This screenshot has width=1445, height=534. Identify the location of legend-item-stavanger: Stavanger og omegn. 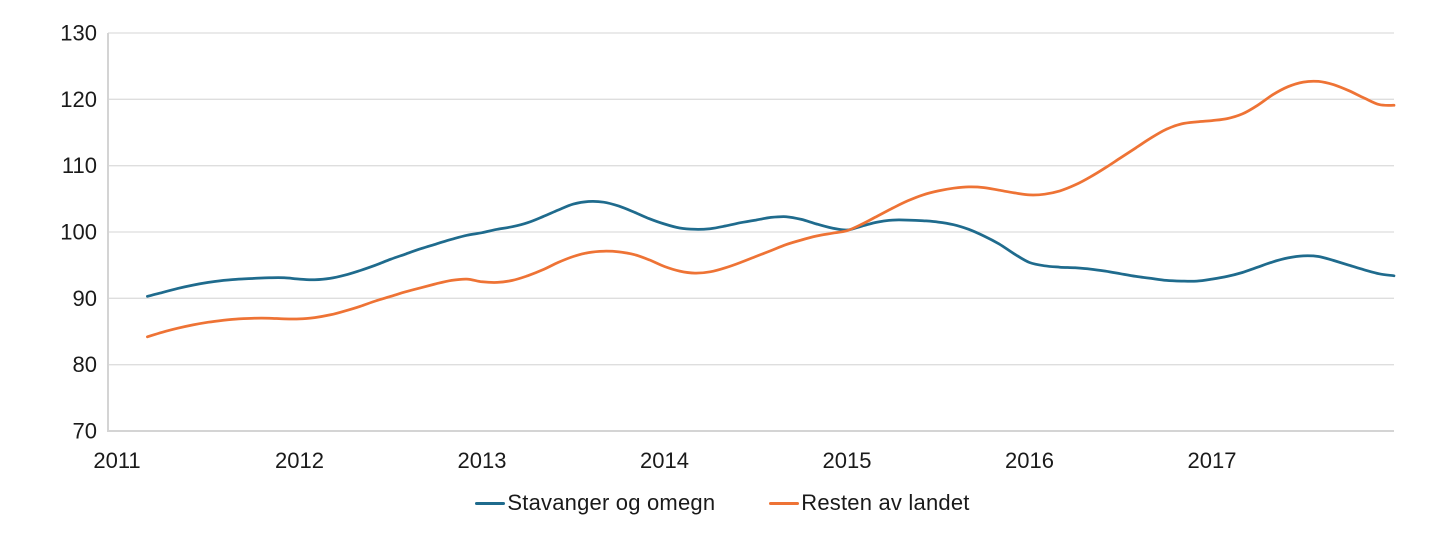
(595, 503).